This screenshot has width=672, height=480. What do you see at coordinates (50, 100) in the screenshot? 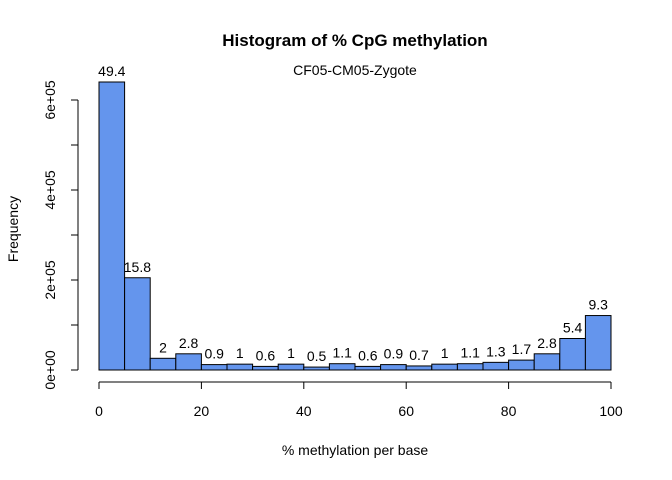
I see `y-tick-label: 6e+05` at bounding box center [50, 100].